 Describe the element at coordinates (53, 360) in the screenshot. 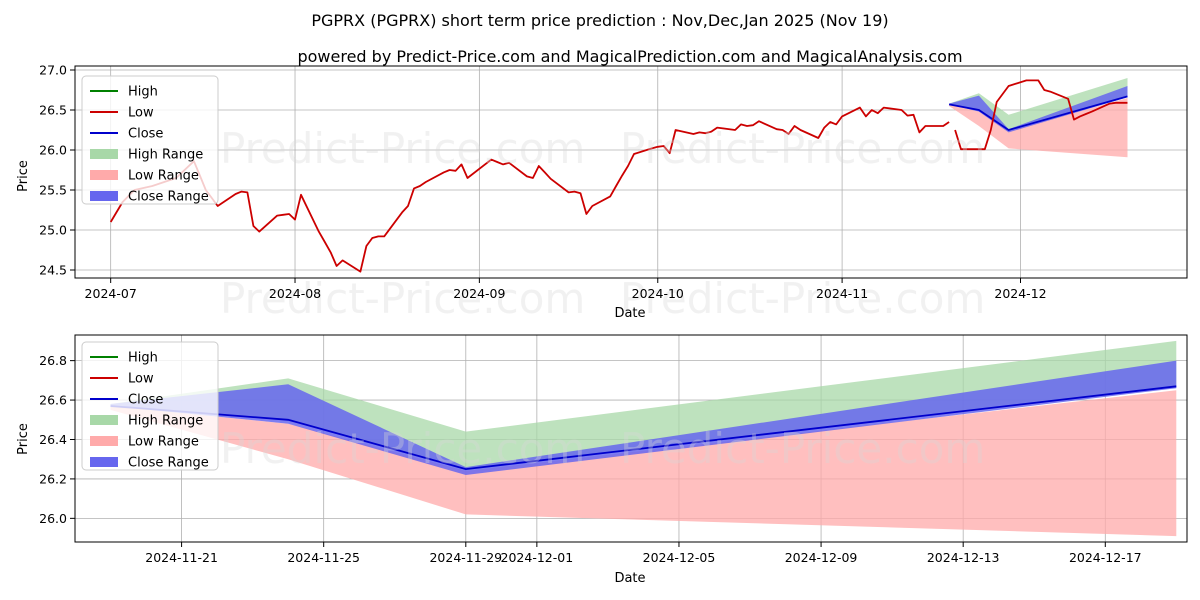

I see `y-tick-label: 26.8` at that location.